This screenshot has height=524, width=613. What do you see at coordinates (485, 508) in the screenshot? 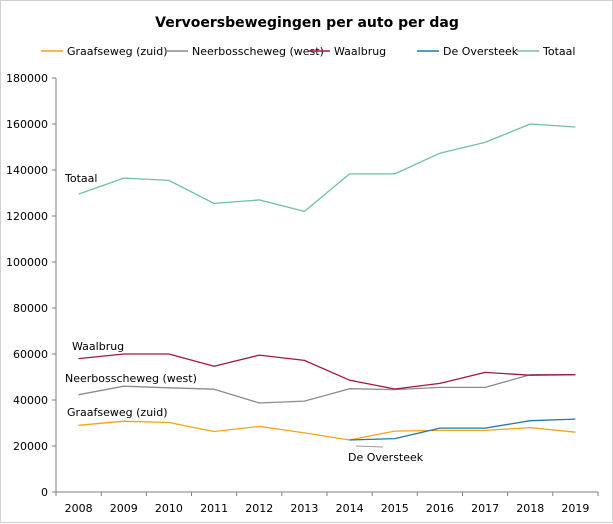
I see `x-tick-label: 2017` at bounding box center [485, 508].